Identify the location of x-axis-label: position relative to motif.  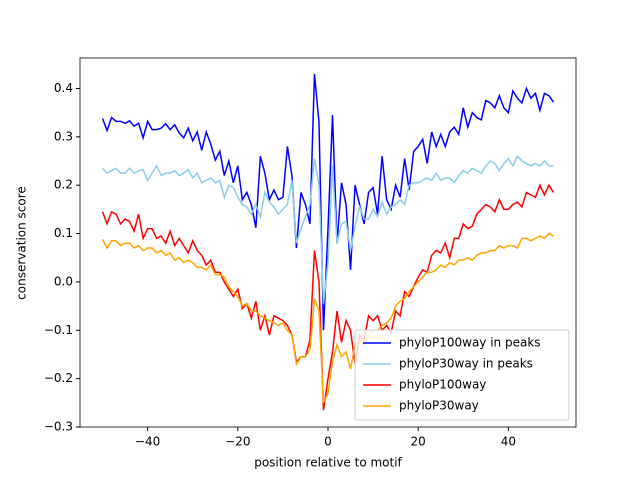
(328, 463).